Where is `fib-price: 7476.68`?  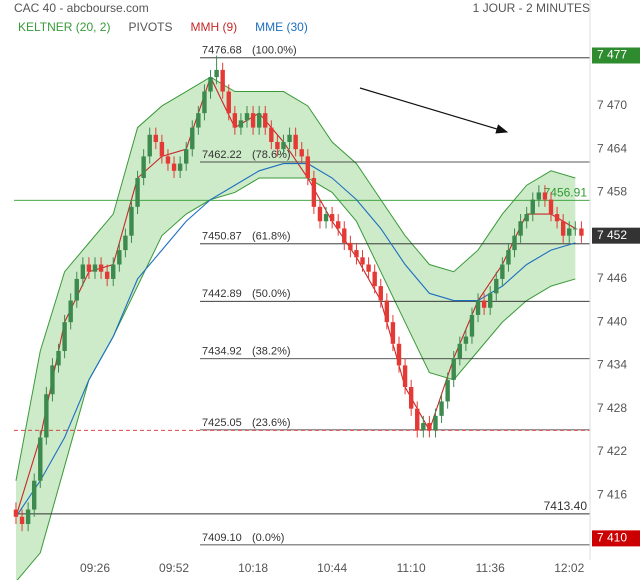
fib-price: 7476.68 is located at coordinates (222, 51).